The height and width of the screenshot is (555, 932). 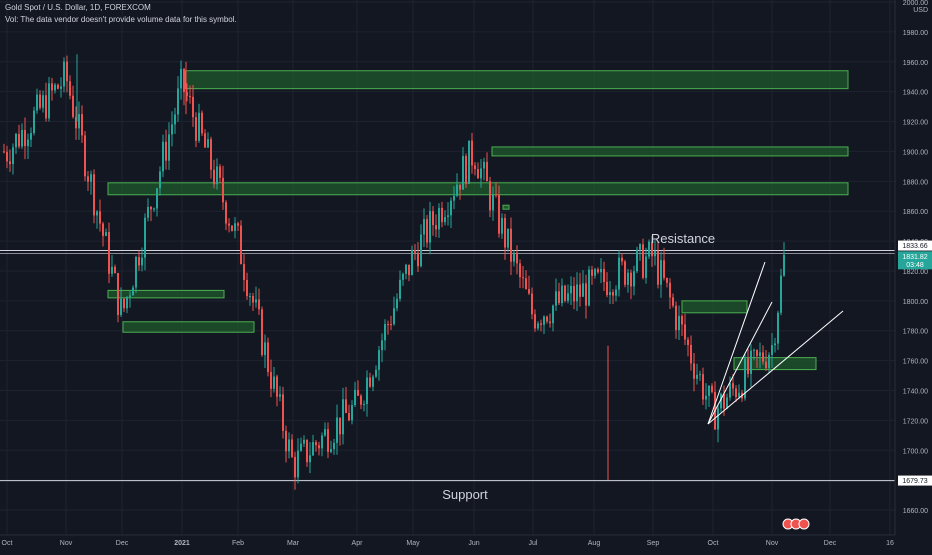 I want to click on price-tick-label: 1980.00, so click(x=915, y=33).